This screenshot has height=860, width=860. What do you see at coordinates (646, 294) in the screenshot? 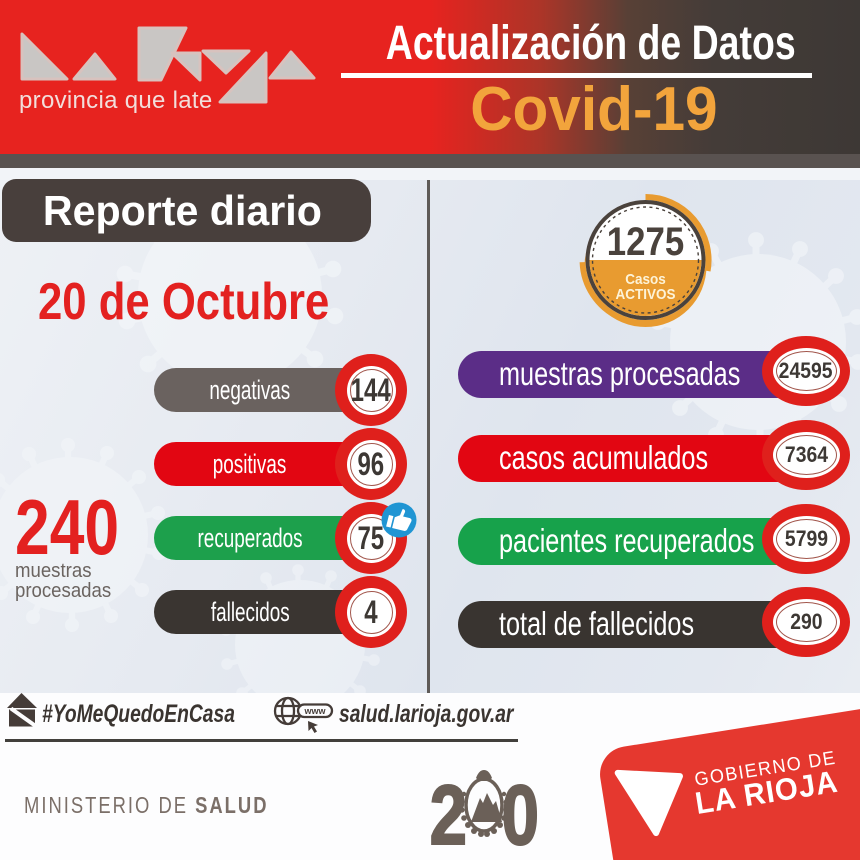
I see `svg-text: ACTIVOS` at bounding box center [646, 294].